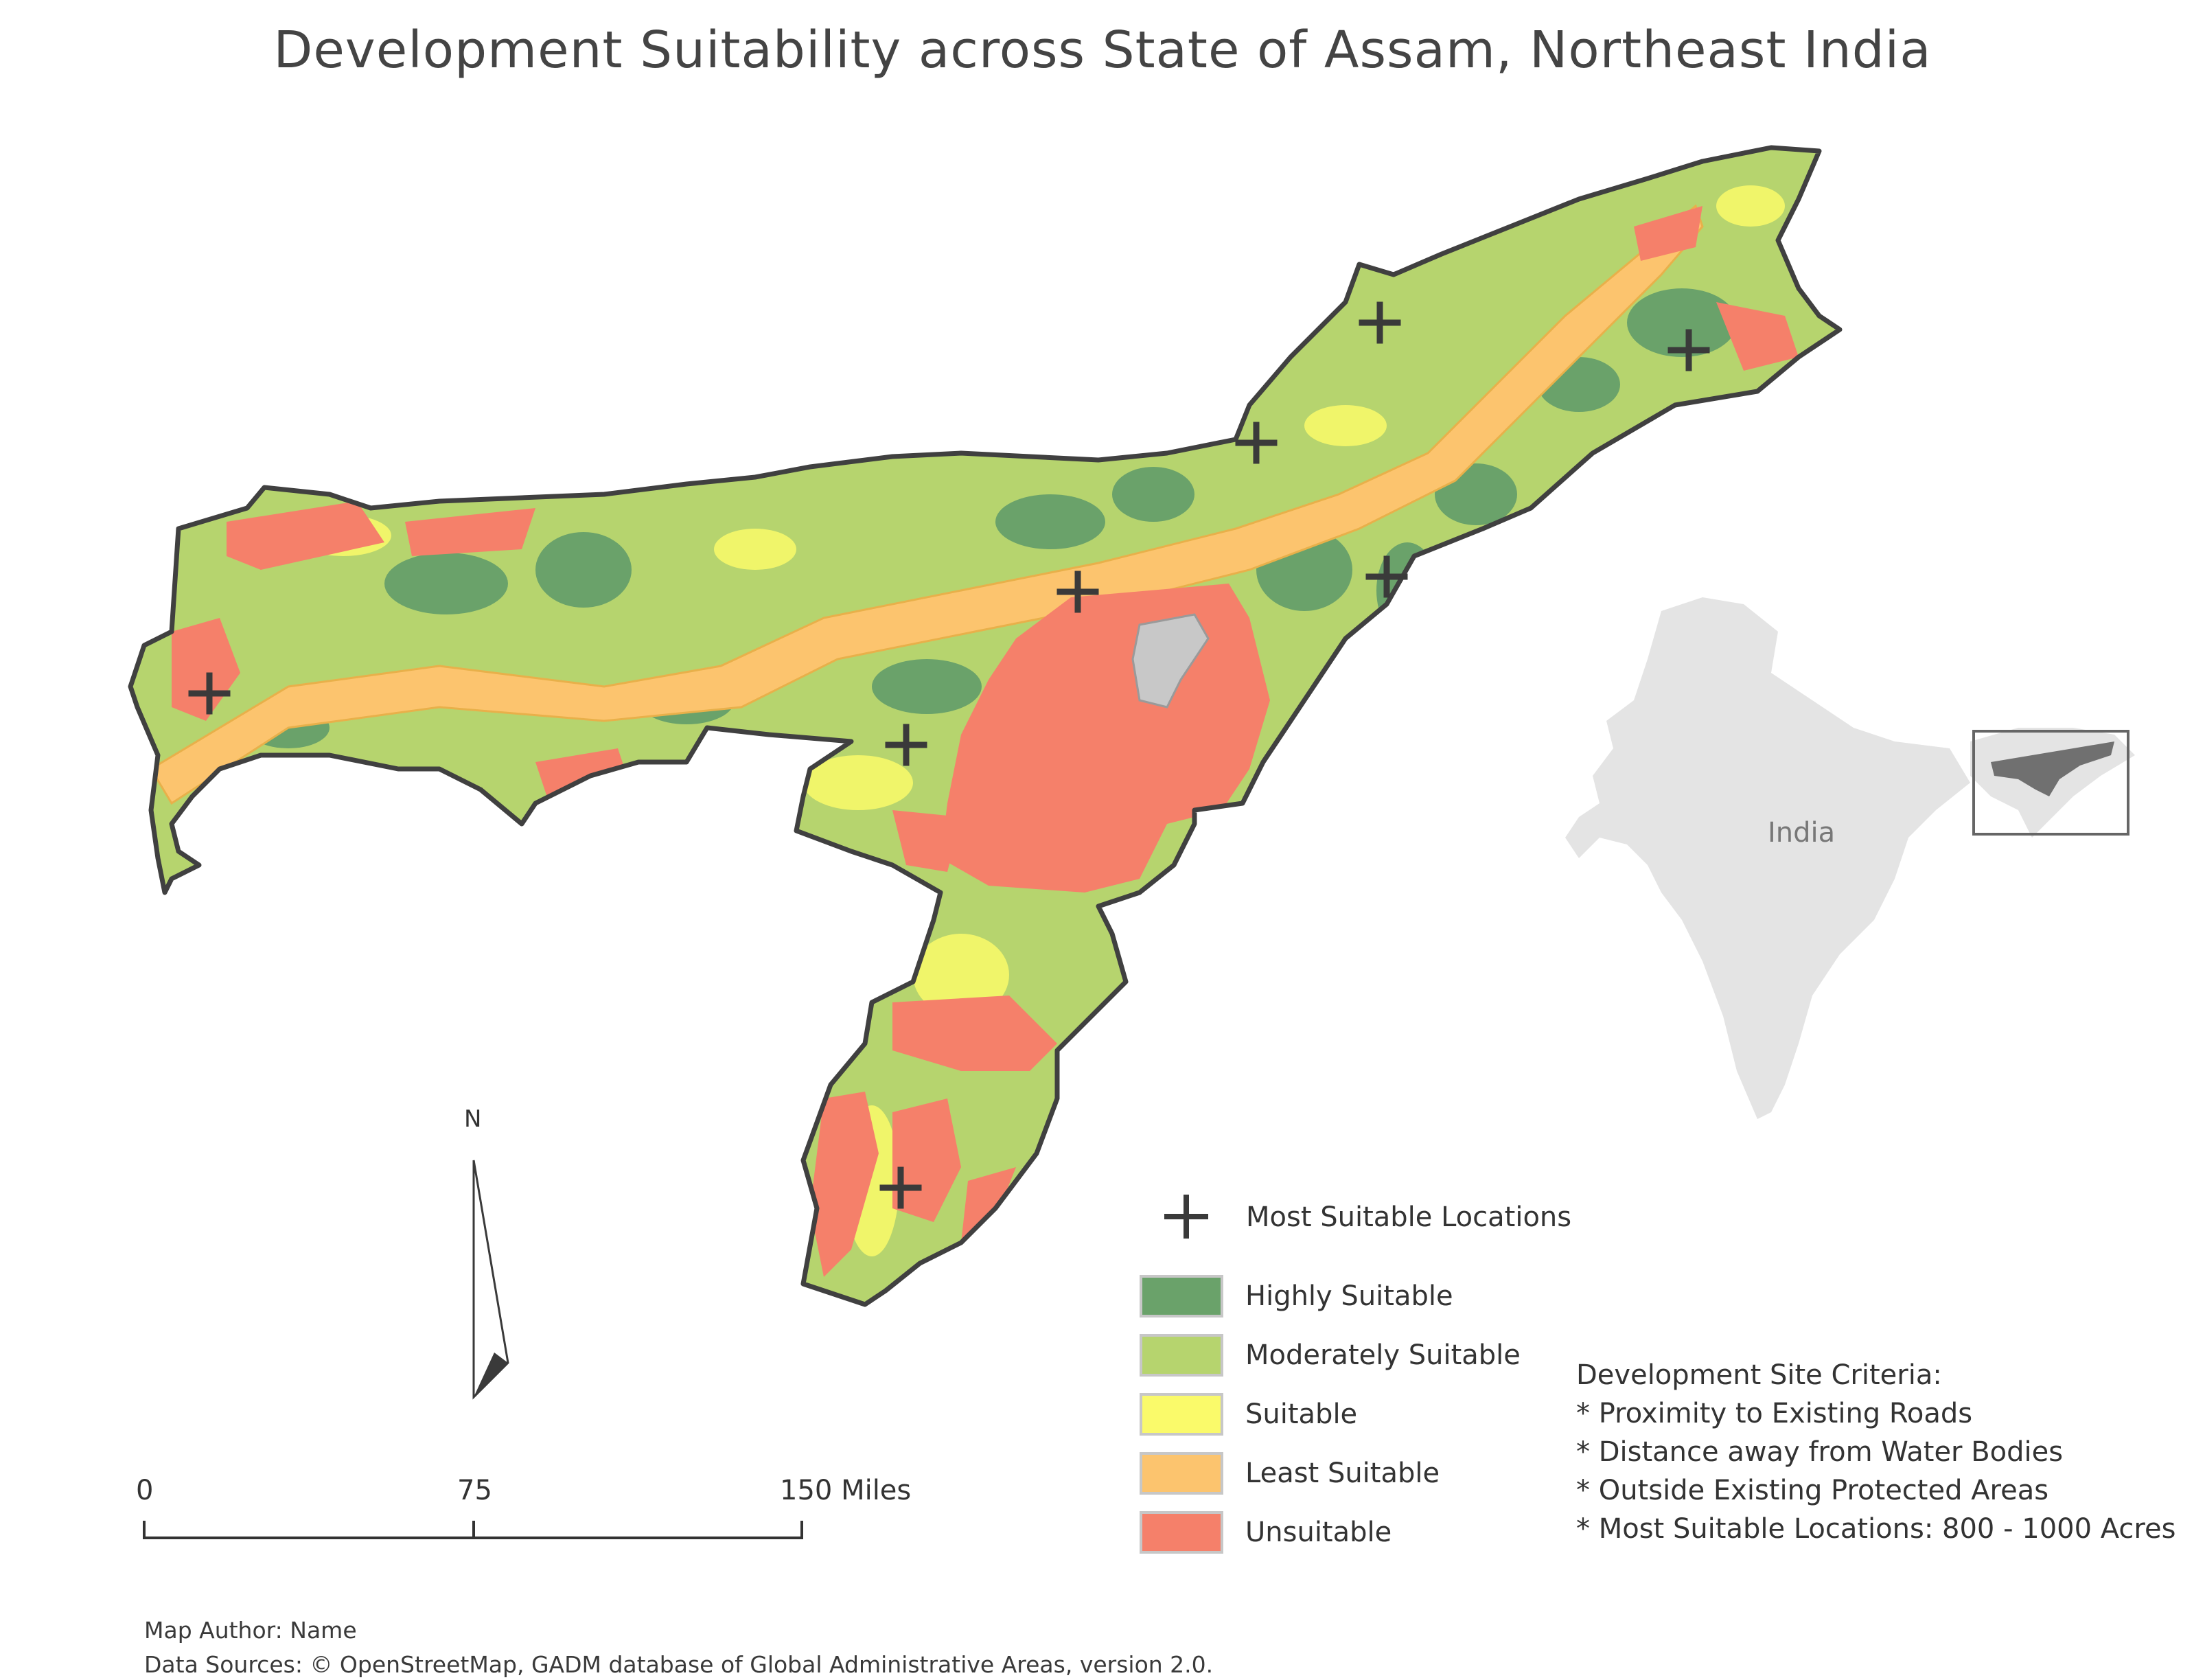 The width and height of the screenshot is (2205, 1680). I want to click on protected-area, so click(1170, 661).